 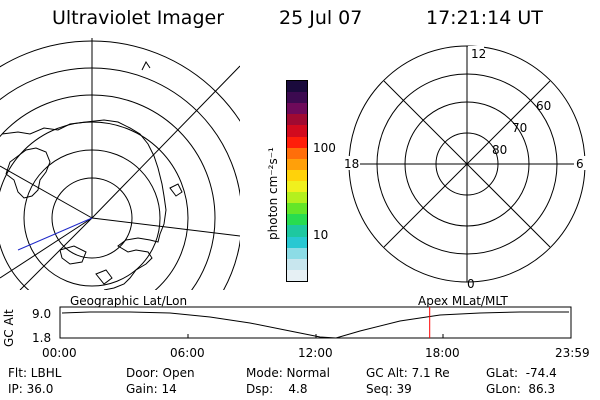 I want to click on altitude-timeline-plot, so click(x=315, y=322).